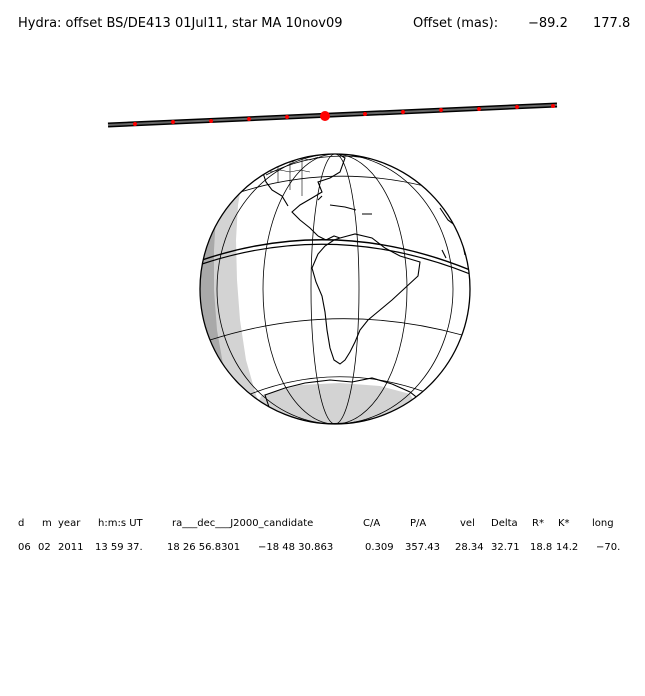  I want to click on cell-ca: 0.309, so click(379, 547).